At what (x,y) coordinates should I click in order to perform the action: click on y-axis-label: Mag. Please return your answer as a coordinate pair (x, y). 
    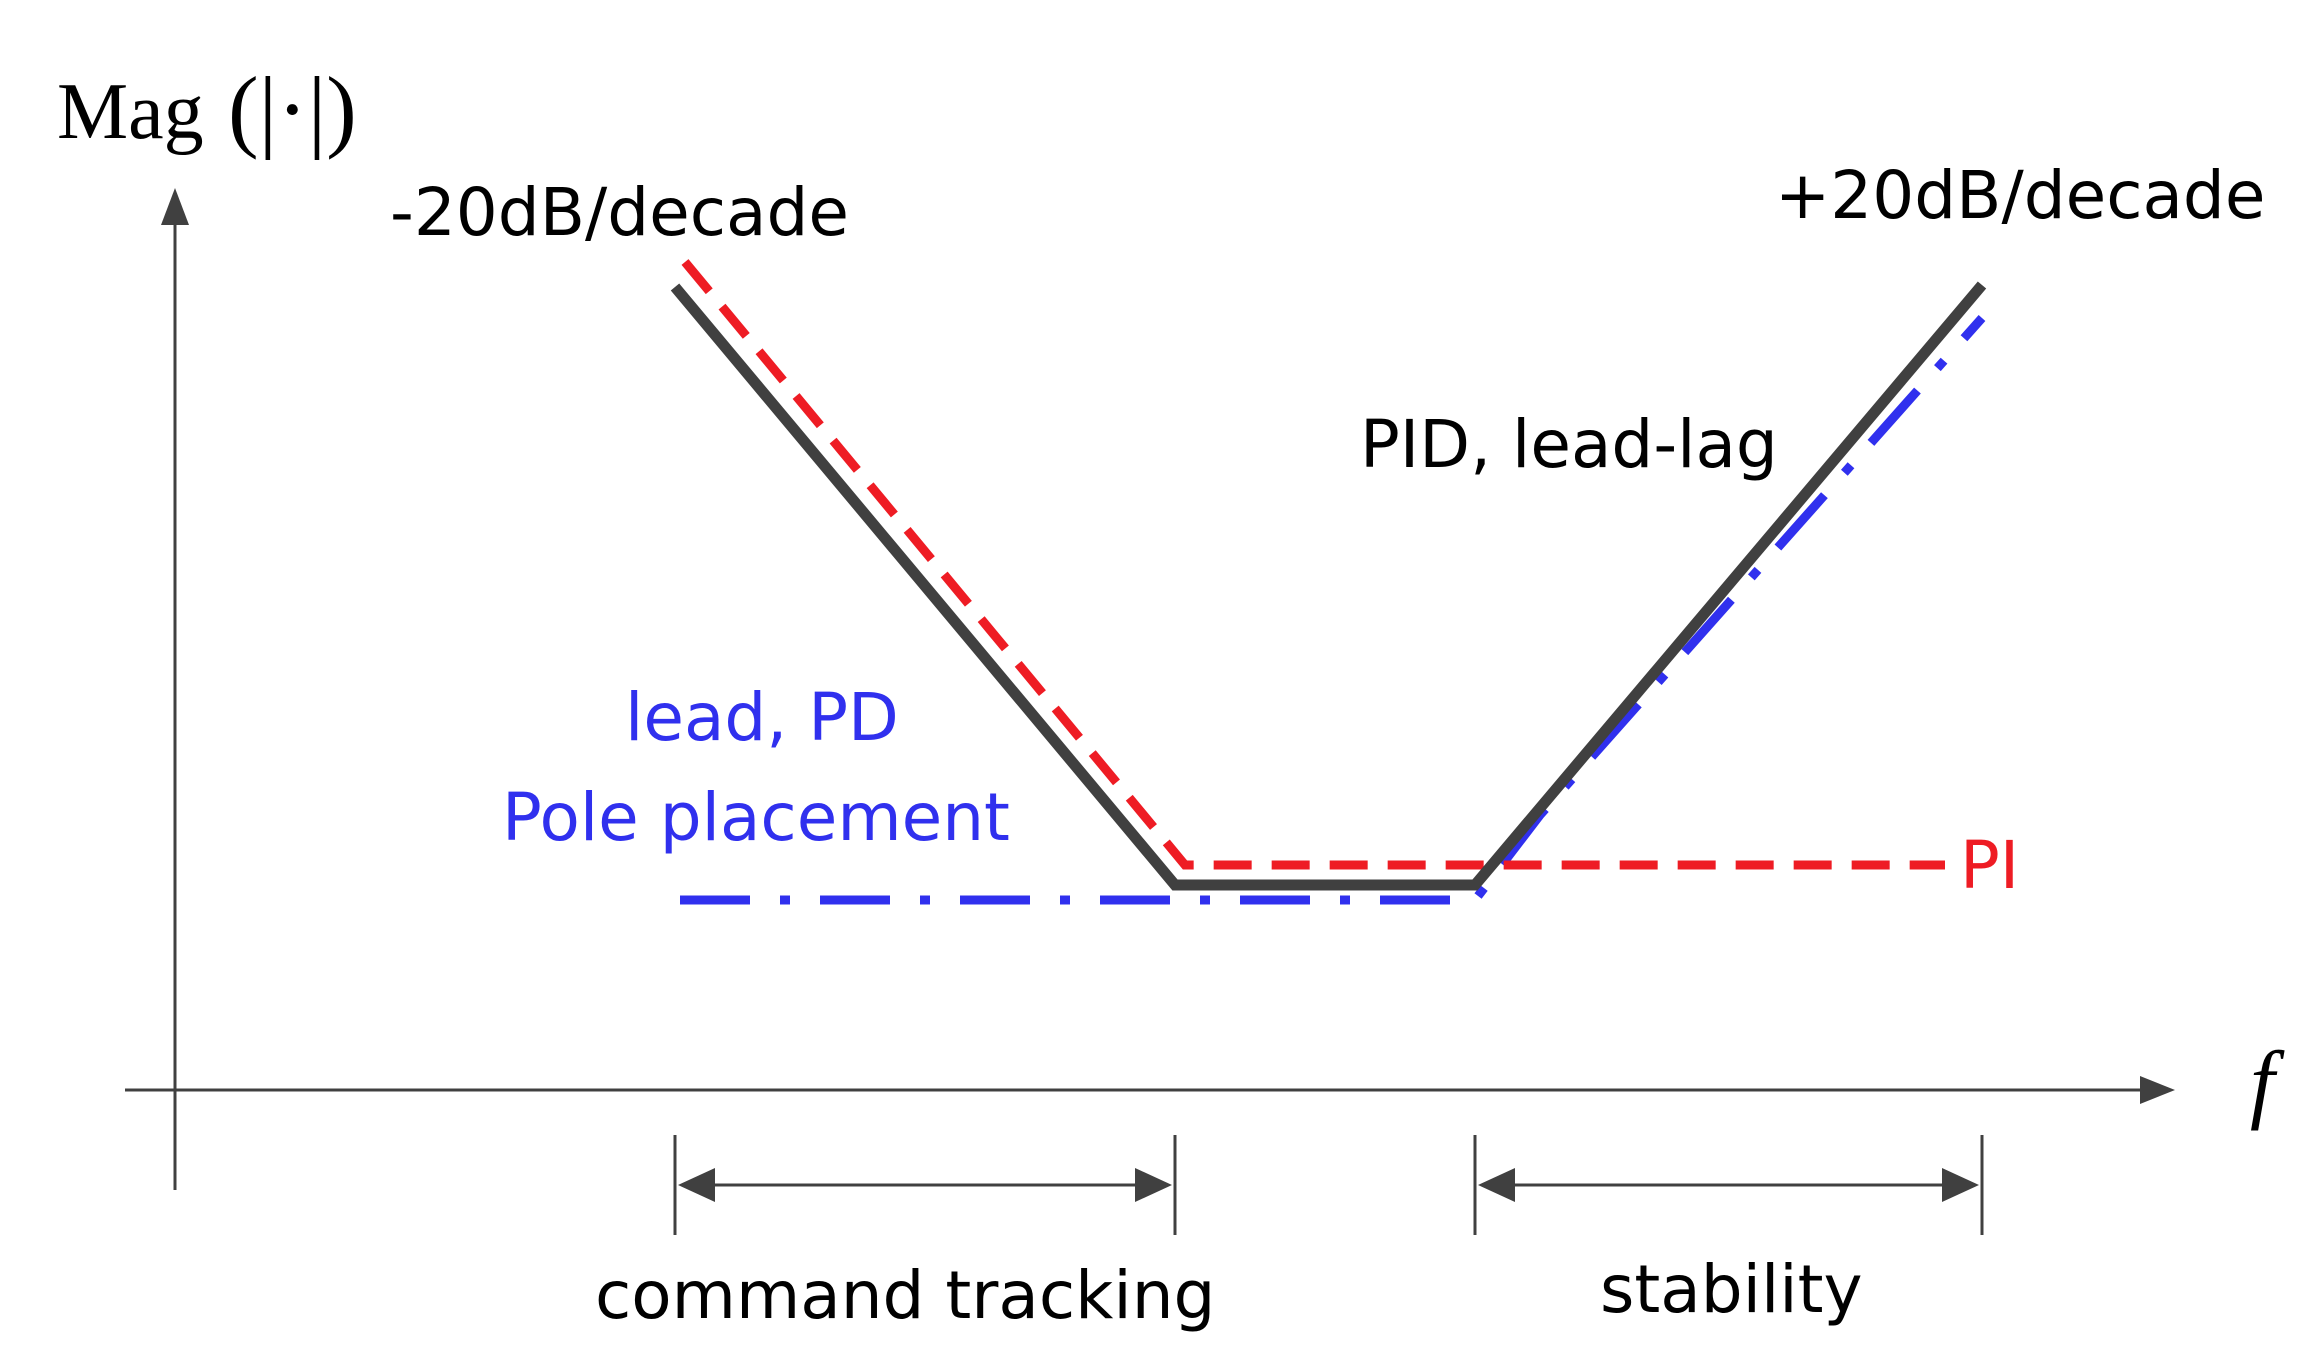
    Looking at the image, I should click on (130, 112).